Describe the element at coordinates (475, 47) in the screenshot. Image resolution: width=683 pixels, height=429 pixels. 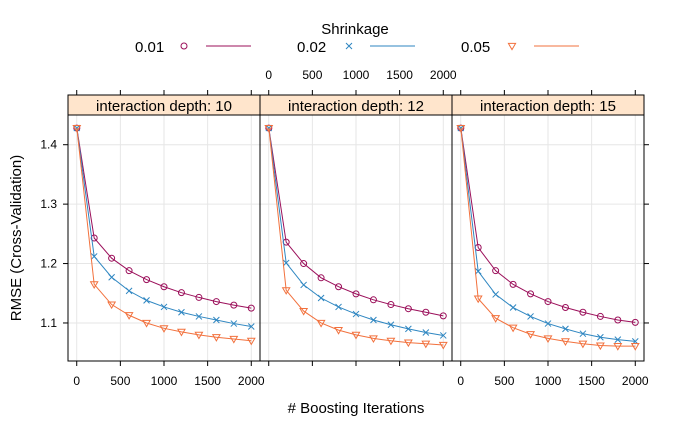
I see `legend-label: 0.05` at that location.